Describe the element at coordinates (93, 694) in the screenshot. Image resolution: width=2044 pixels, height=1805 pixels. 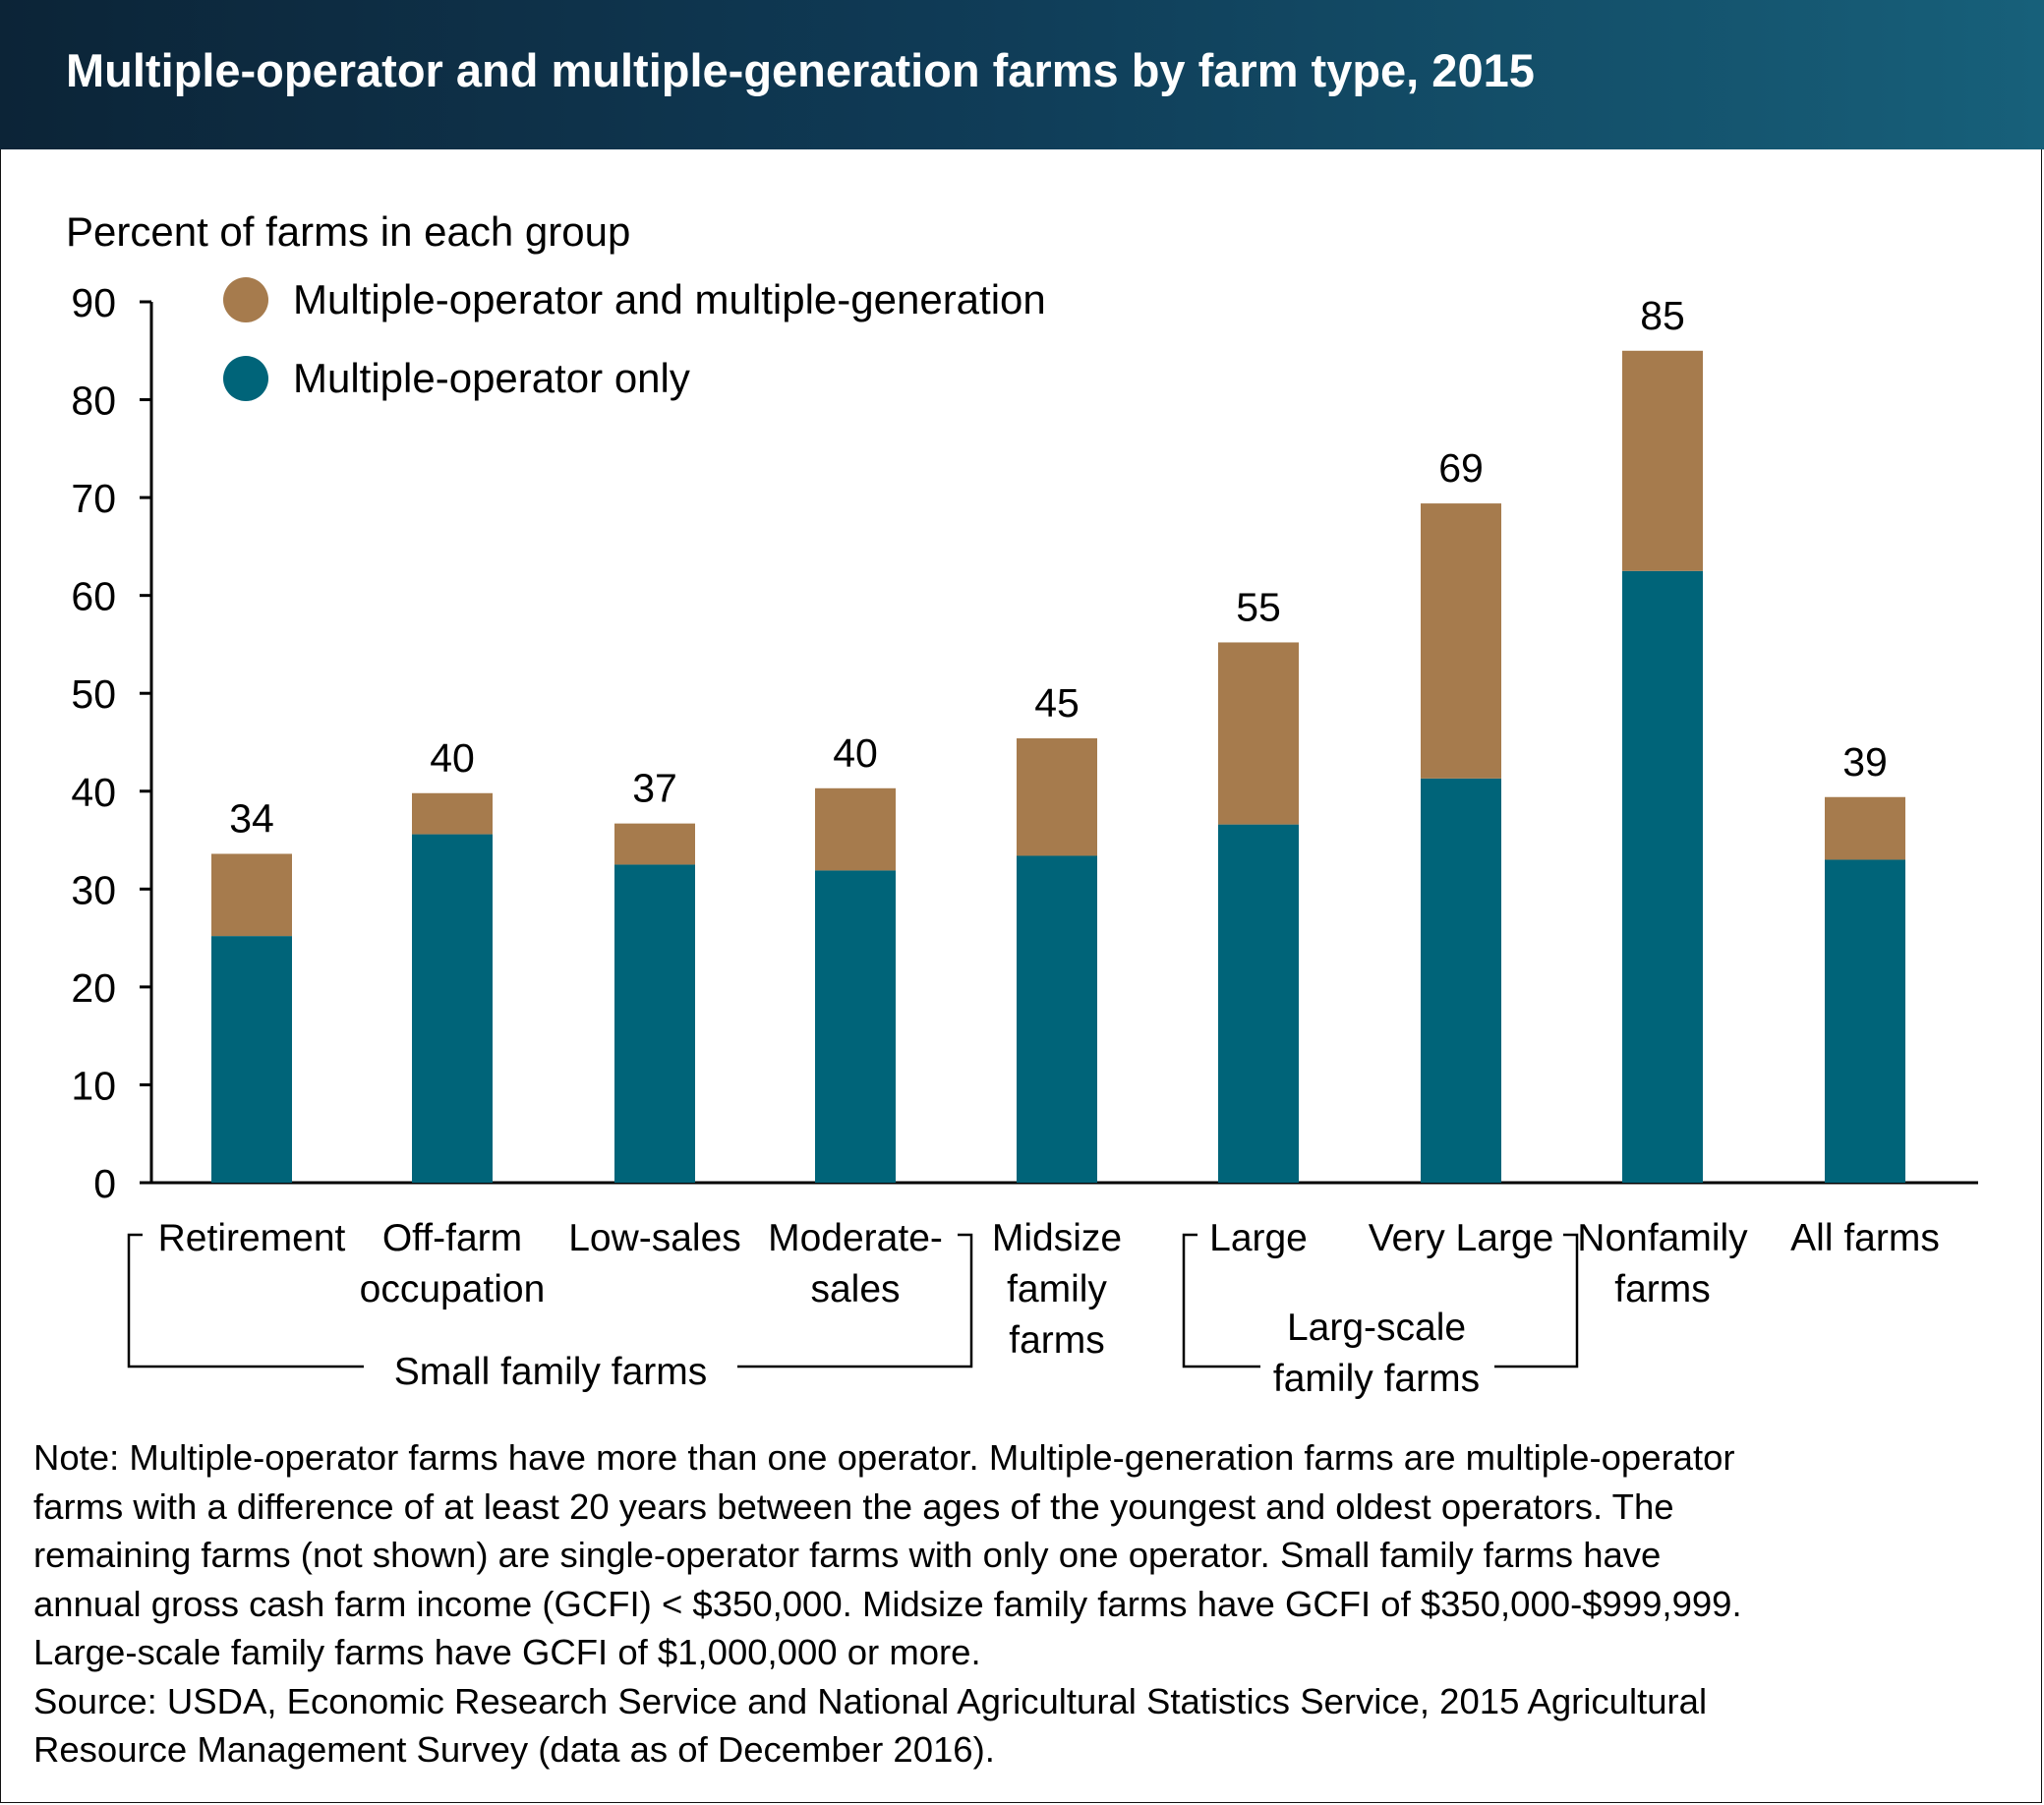
I see `y-tick-label: 50` at that location.